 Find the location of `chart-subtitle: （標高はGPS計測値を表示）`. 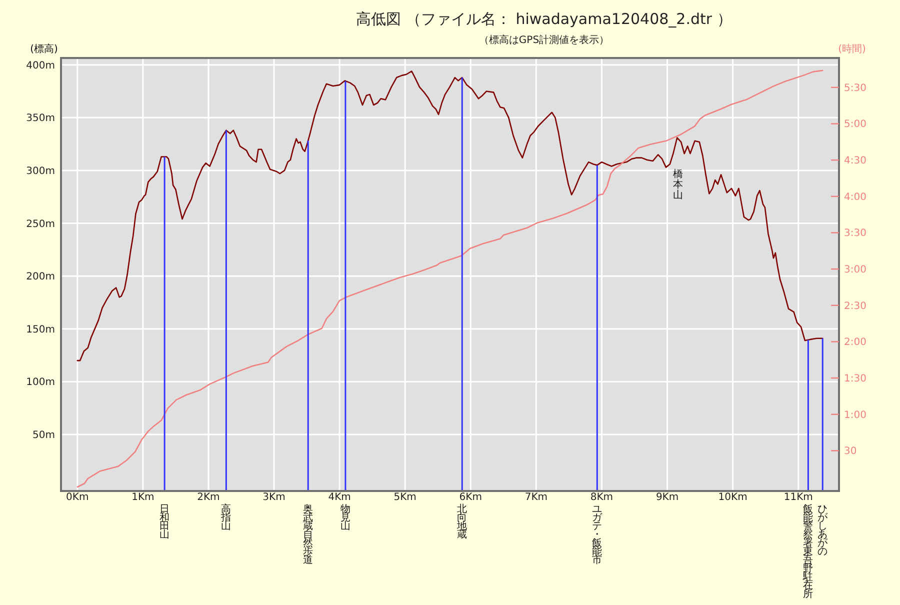

chart-subtitle: （標高はGPS計測値を表示） is located at coordinates (544, 40).